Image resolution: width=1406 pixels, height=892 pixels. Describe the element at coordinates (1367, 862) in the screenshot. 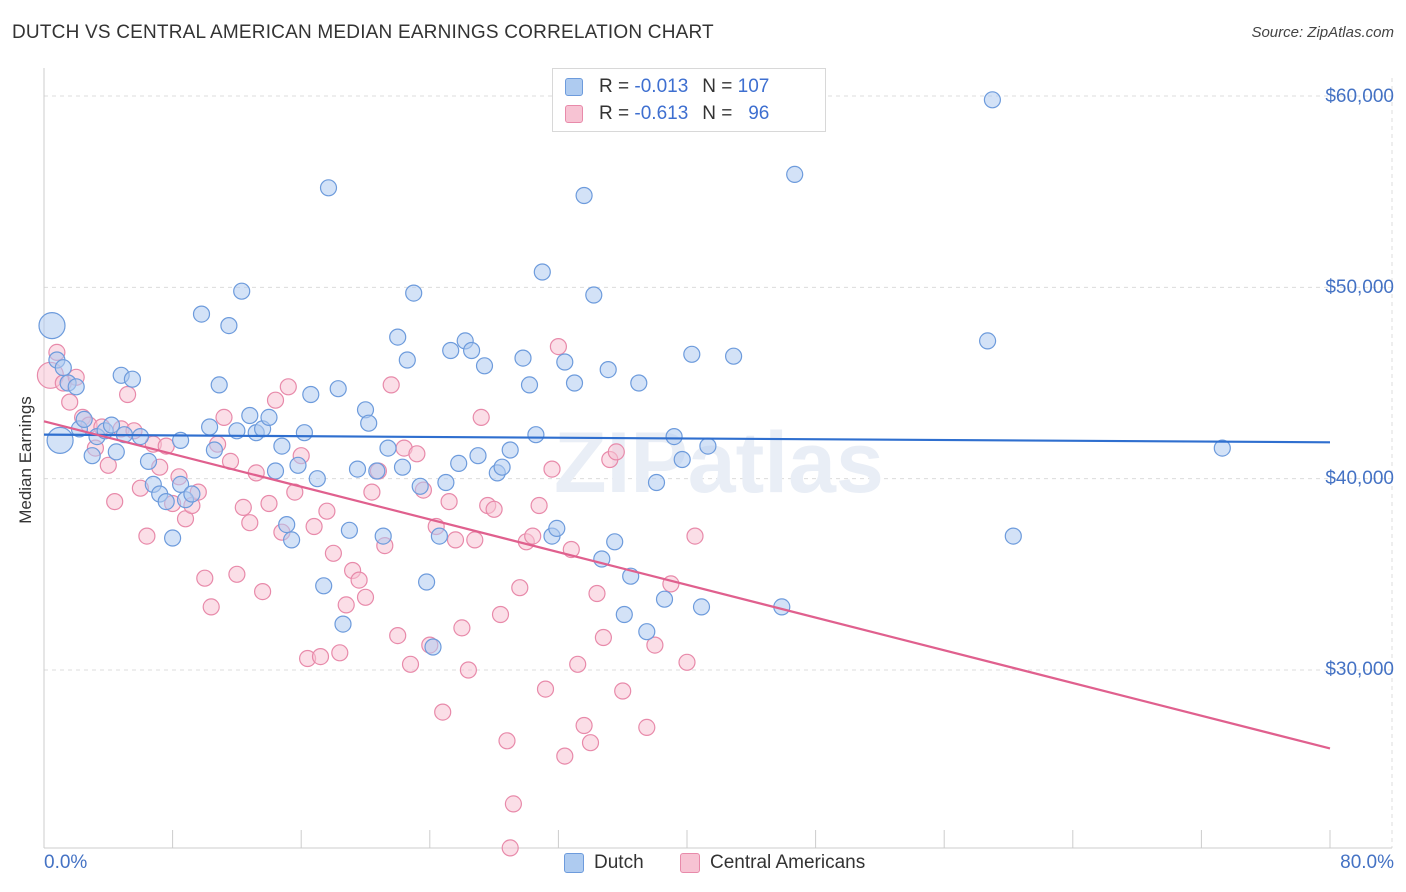

I see `x-tick-label-max: 80.0%` at that location.